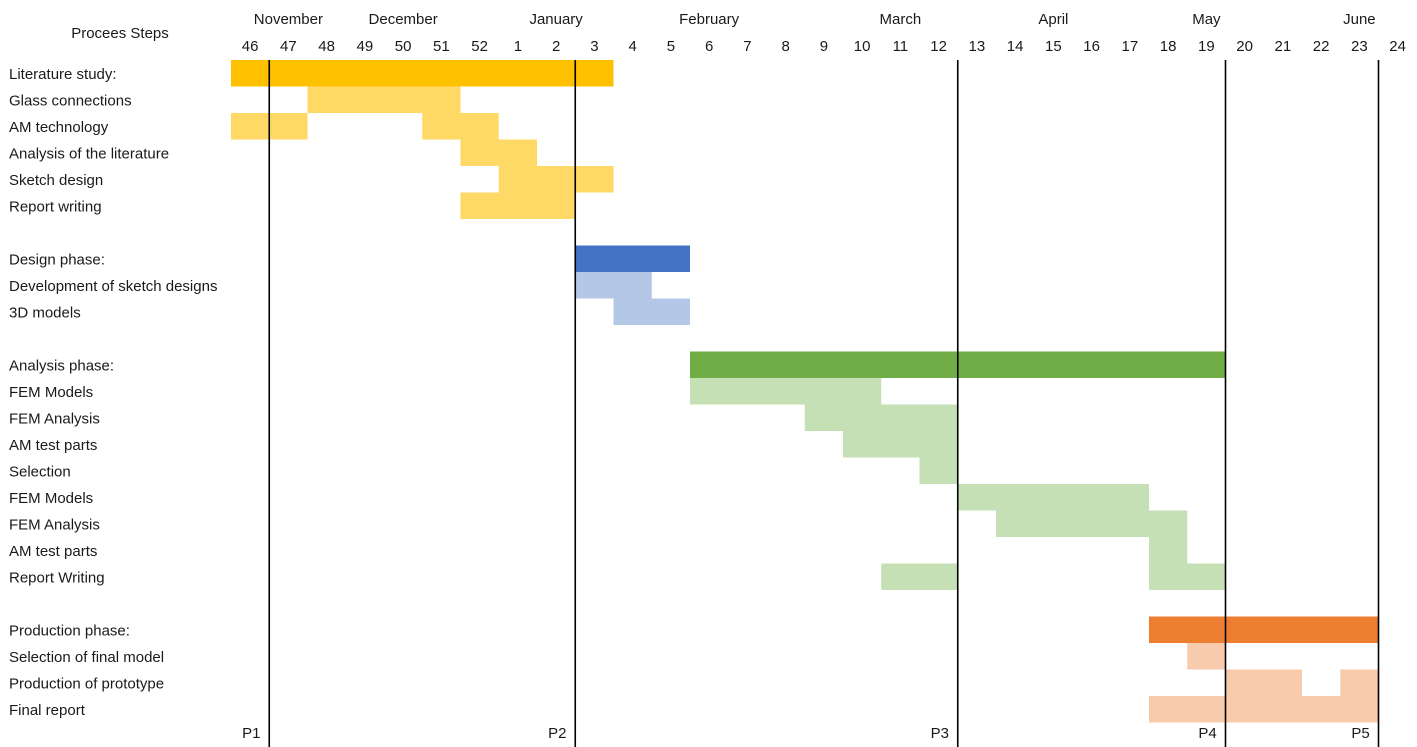 This screenshot has height=747, width=1417. Describe the element at coordinates (1053, 19) in the screenshot. I see `month-label: April` at that location.